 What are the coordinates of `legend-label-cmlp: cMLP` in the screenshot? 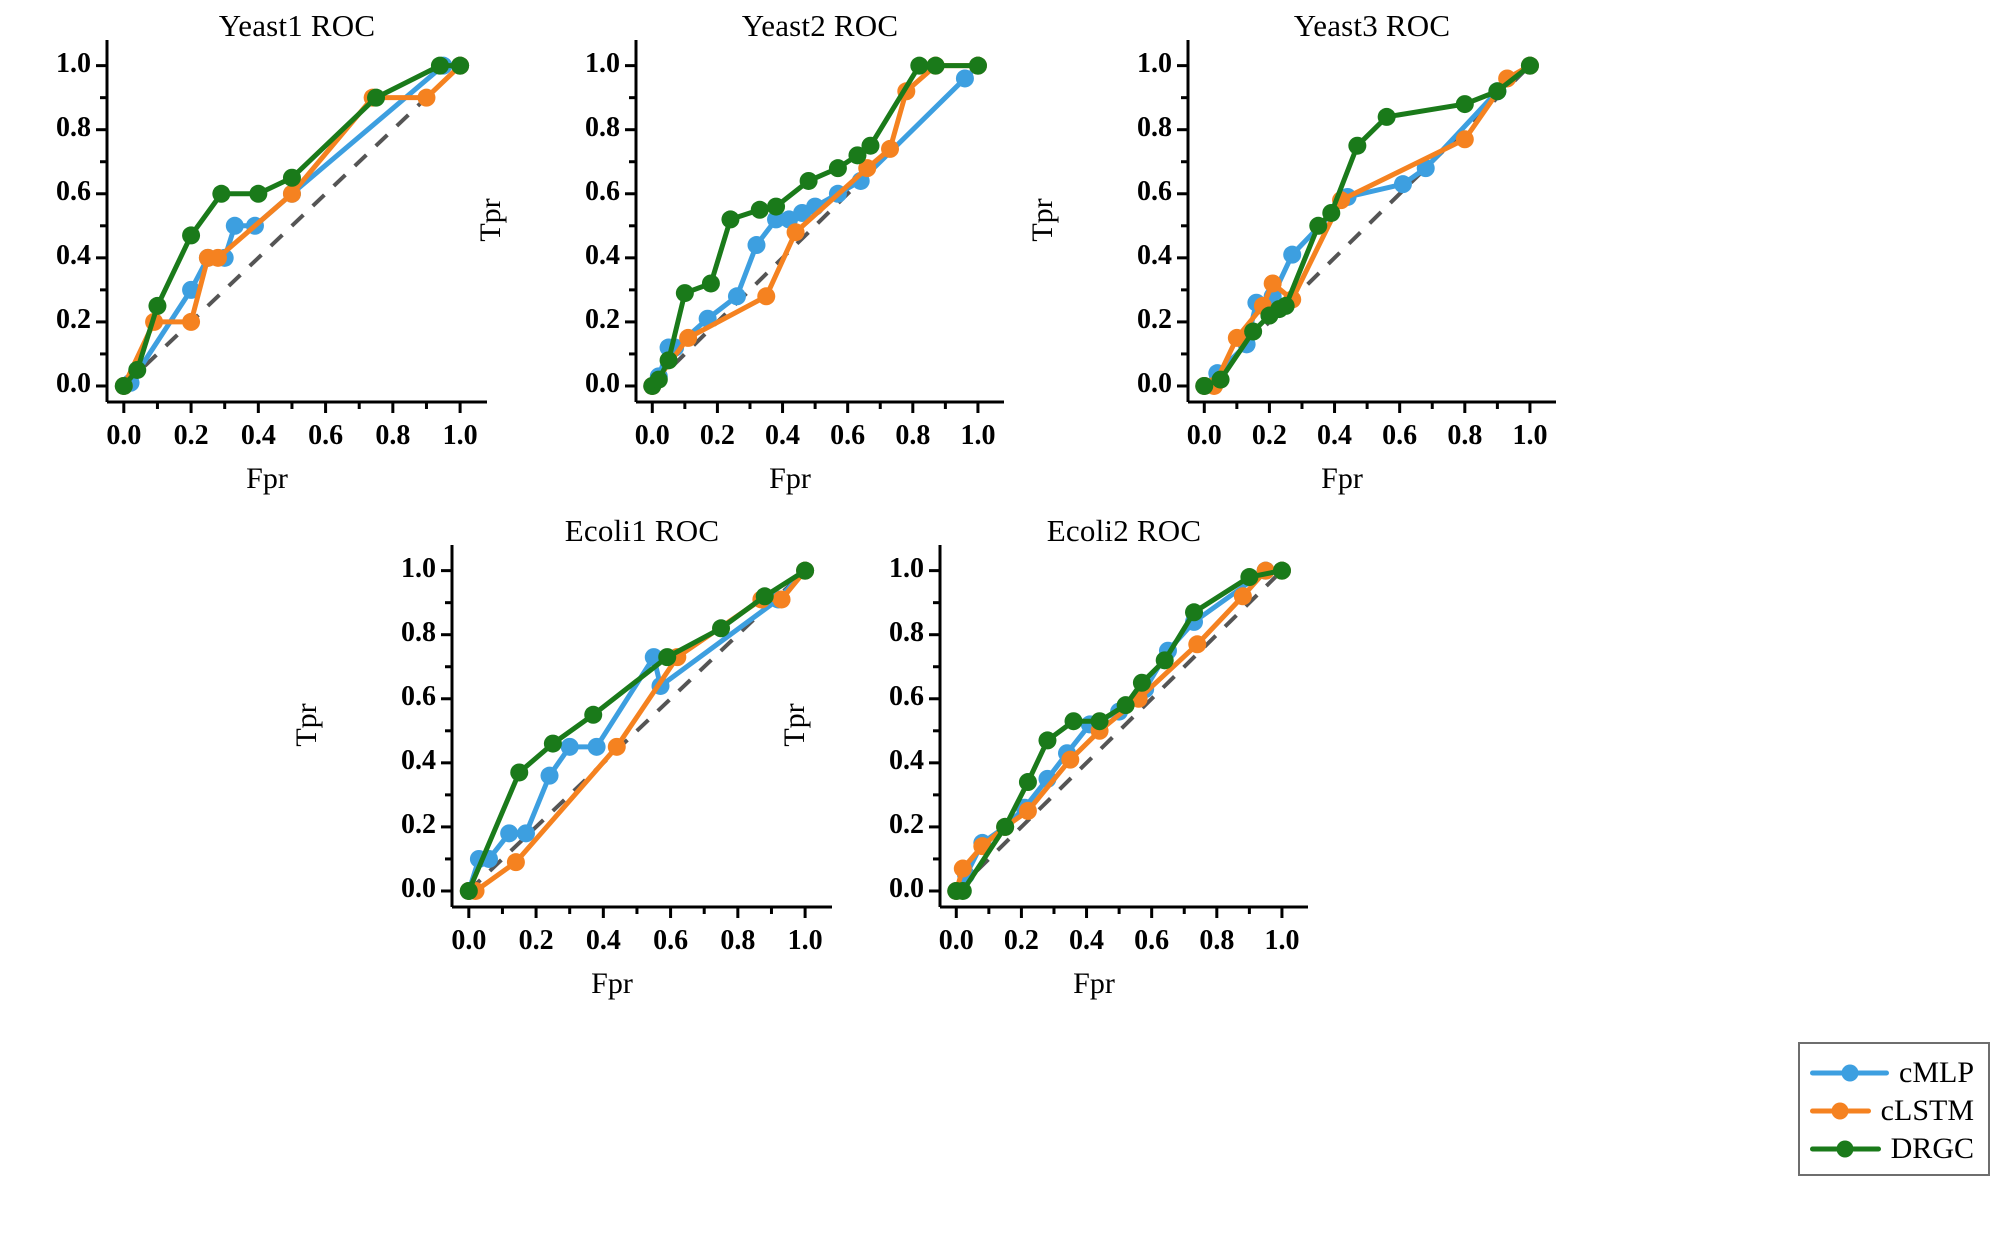 It's located at (1936, 1072).